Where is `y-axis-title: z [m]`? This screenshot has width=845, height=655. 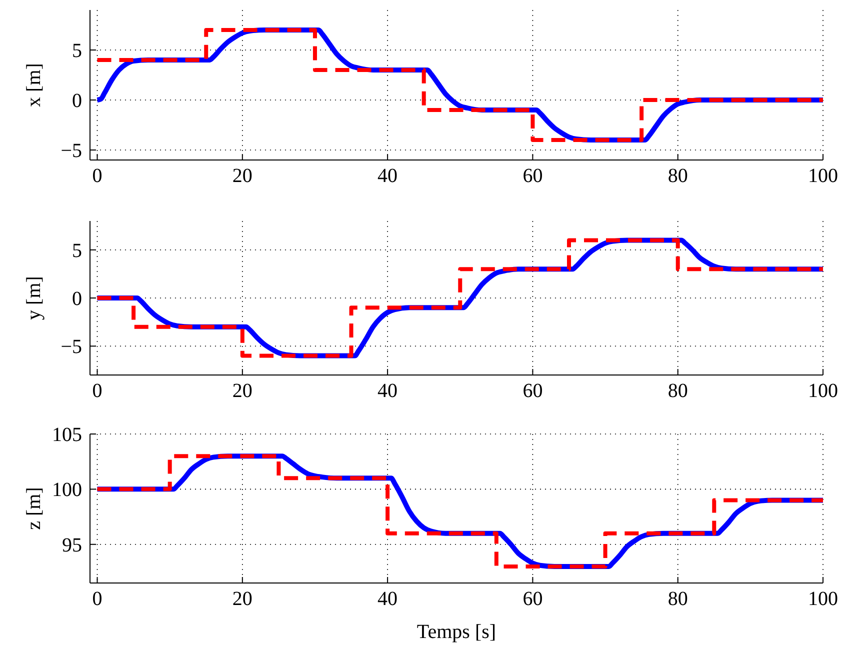
y-axis-title: z [m] is located at coordinates (34, 508).